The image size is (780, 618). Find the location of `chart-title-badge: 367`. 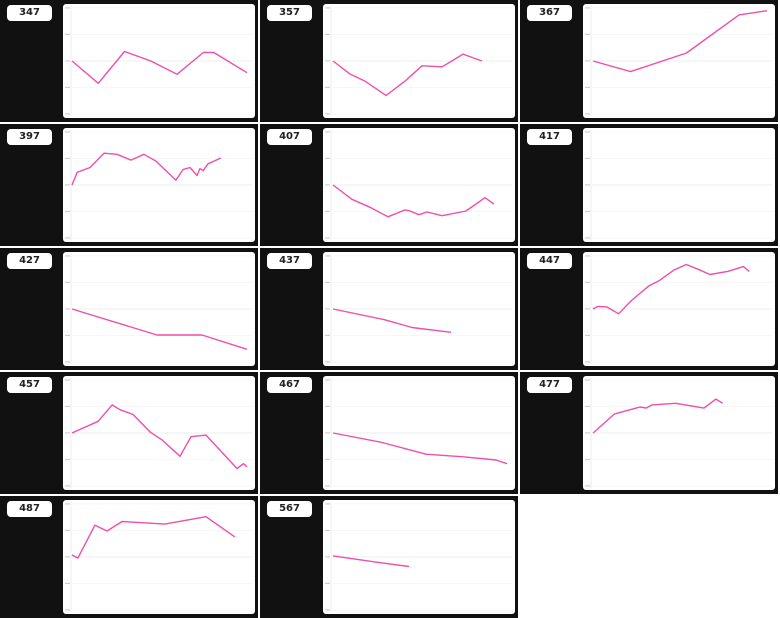

chart-title-badge: 367 is located at coordinates (549, 13).